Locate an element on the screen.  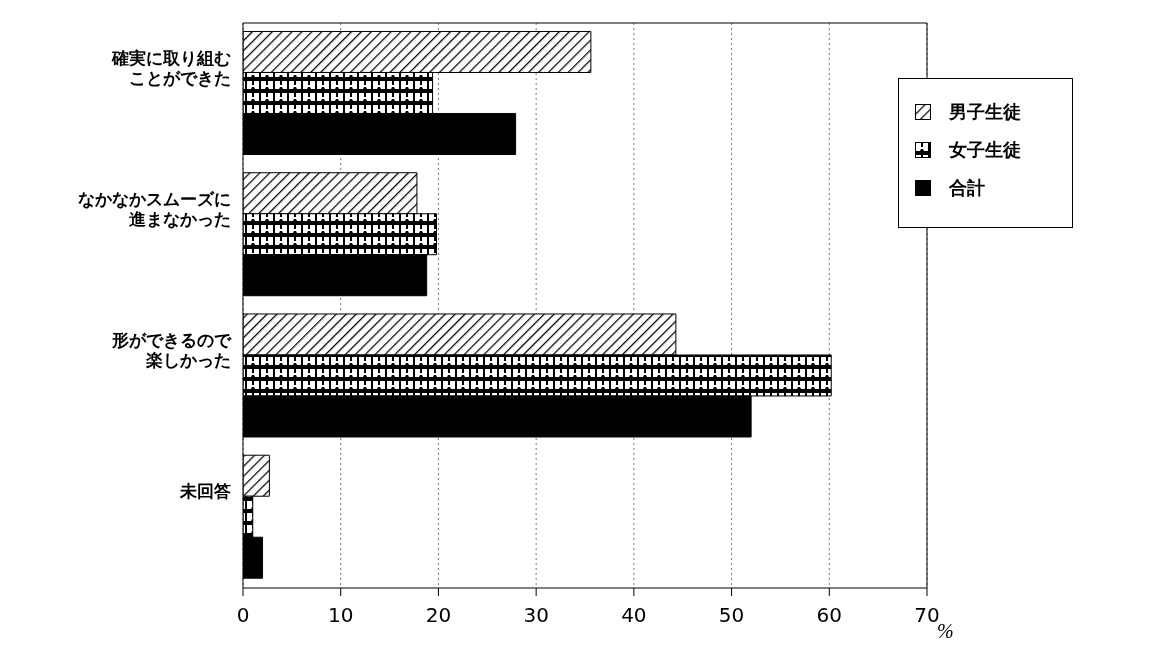
y-tick-label: 形ができるので楽しかった is located at coordinates (171, 350).